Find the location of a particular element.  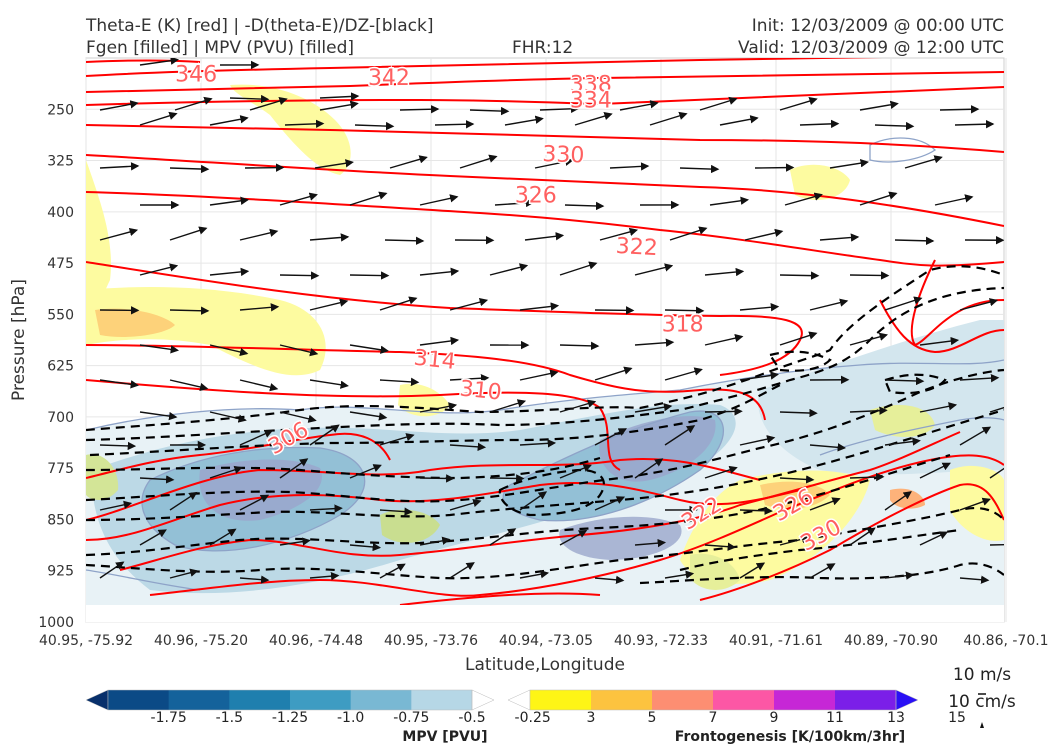

colorbar-frame is located at coordinates (290, 700).